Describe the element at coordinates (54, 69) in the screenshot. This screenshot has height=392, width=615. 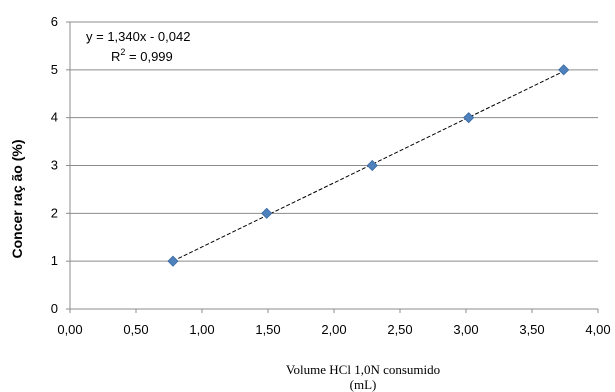
I see `y-tick-label: 5` at that location.